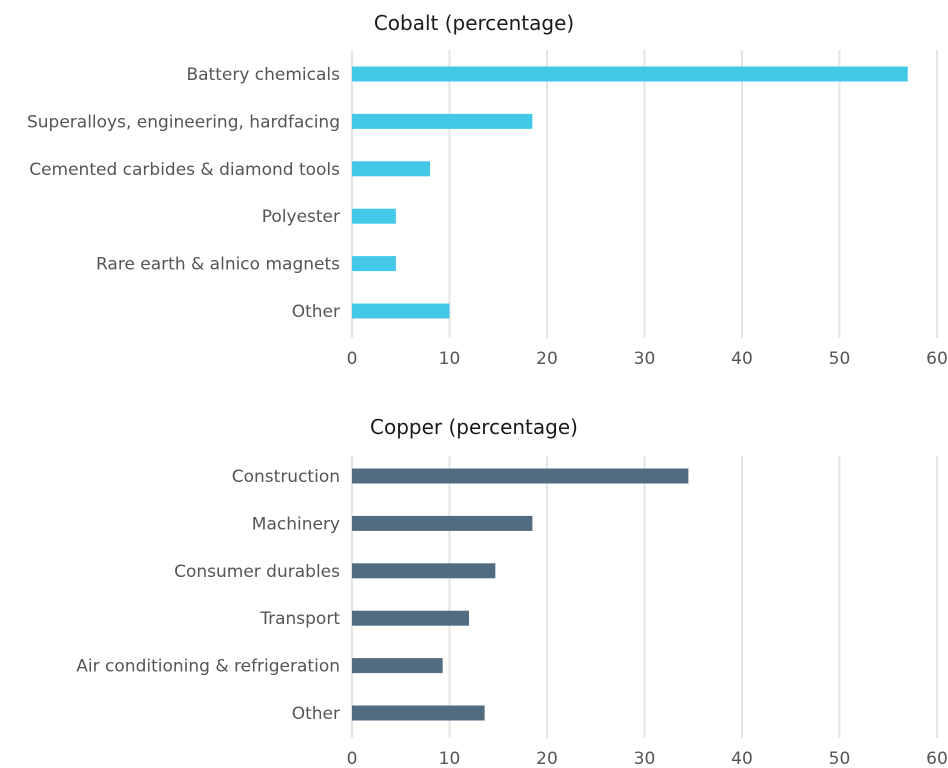 The image size is (948, 768). Describe the element at coordinates (299, 619) in the screenshot. I see `category-label: Transport` at that location.